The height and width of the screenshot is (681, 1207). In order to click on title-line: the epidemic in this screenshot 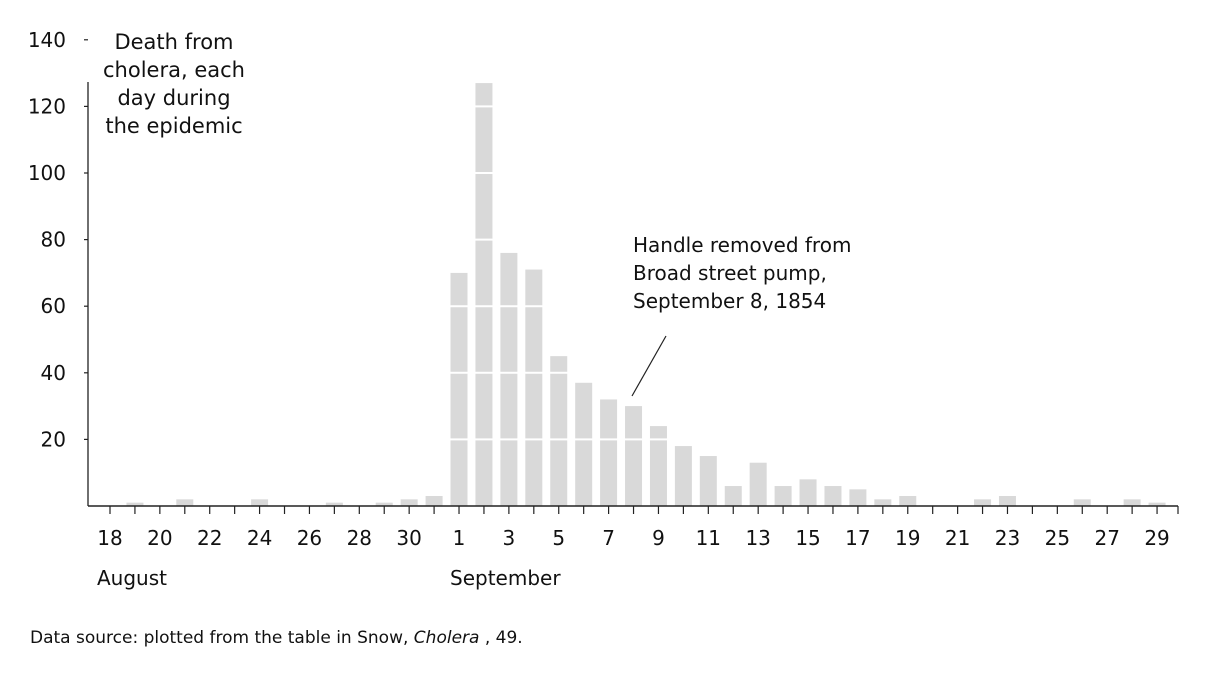, I will do `click(174, 126)`.